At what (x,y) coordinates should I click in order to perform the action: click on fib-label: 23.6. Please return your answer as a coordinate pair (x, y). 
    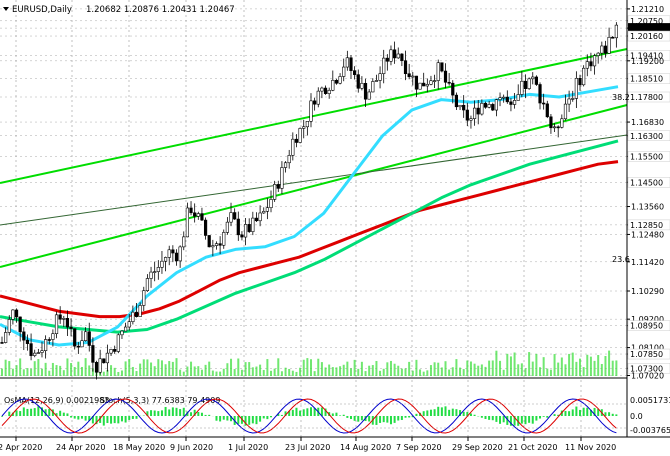
    Looking at the image, I should click on (621, 259).